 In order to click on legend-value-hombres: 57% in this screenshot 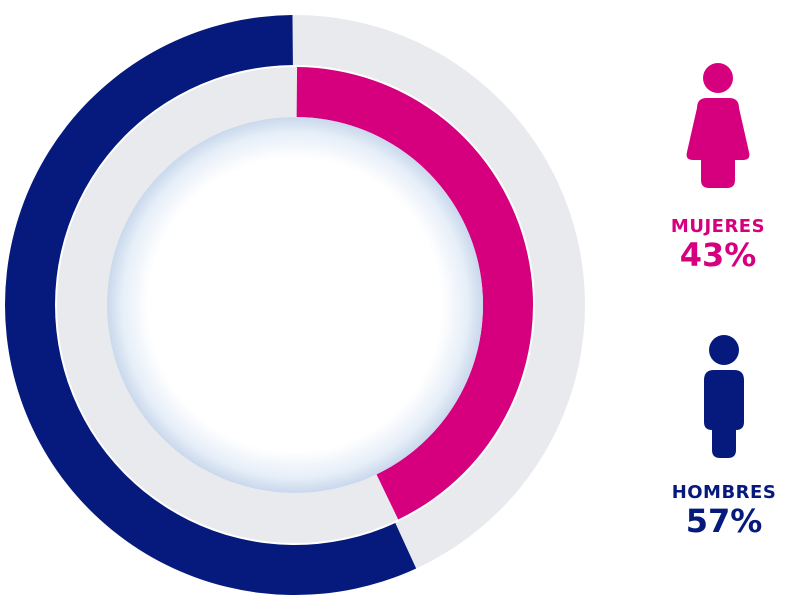, I will do `click(724, 521)`.